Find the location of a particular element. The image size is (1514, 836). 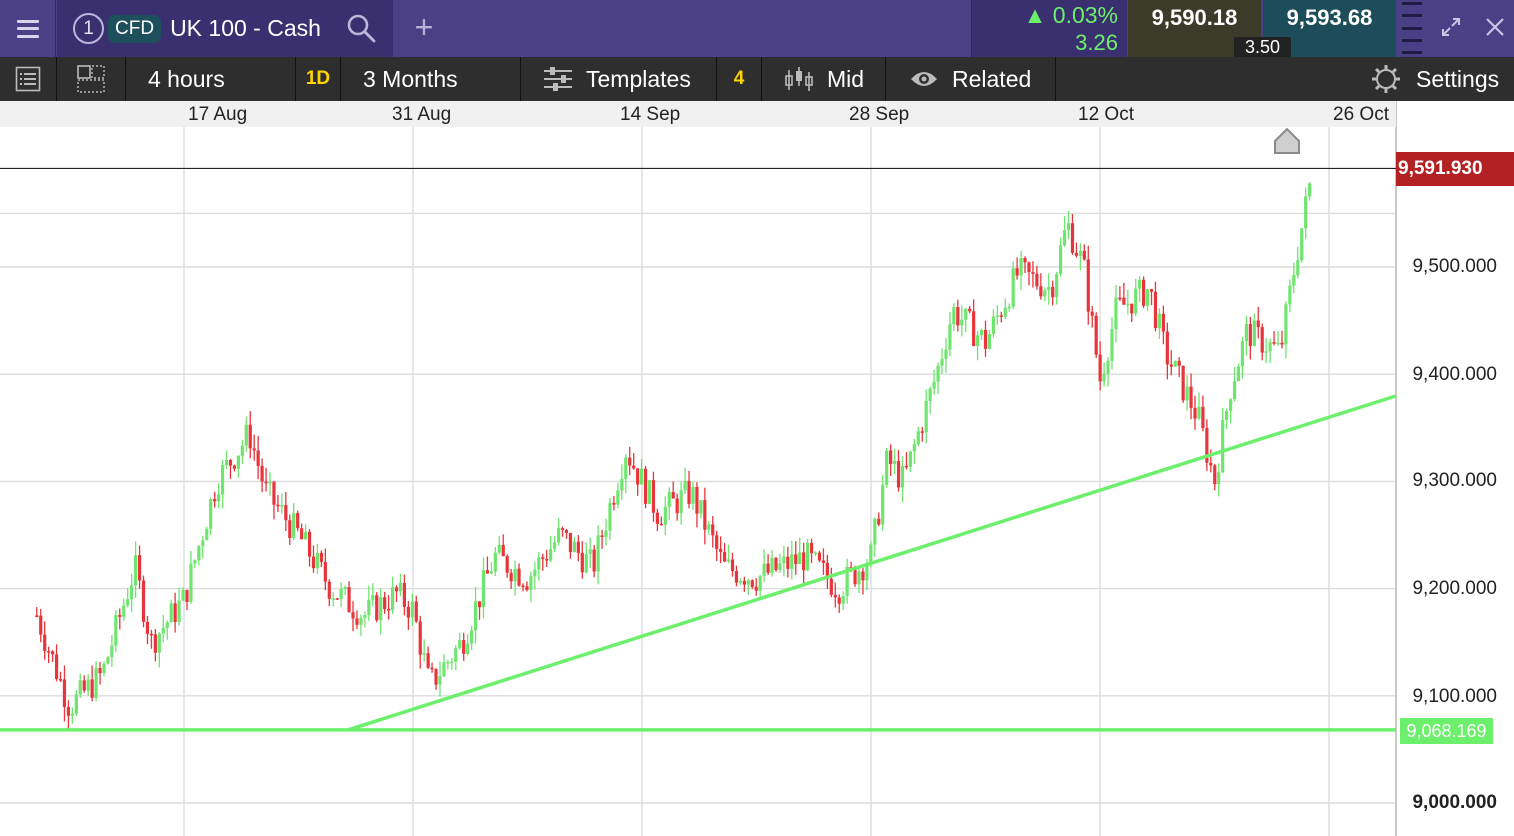

quick-period-label: 1D is located at coordinates (318, 78).